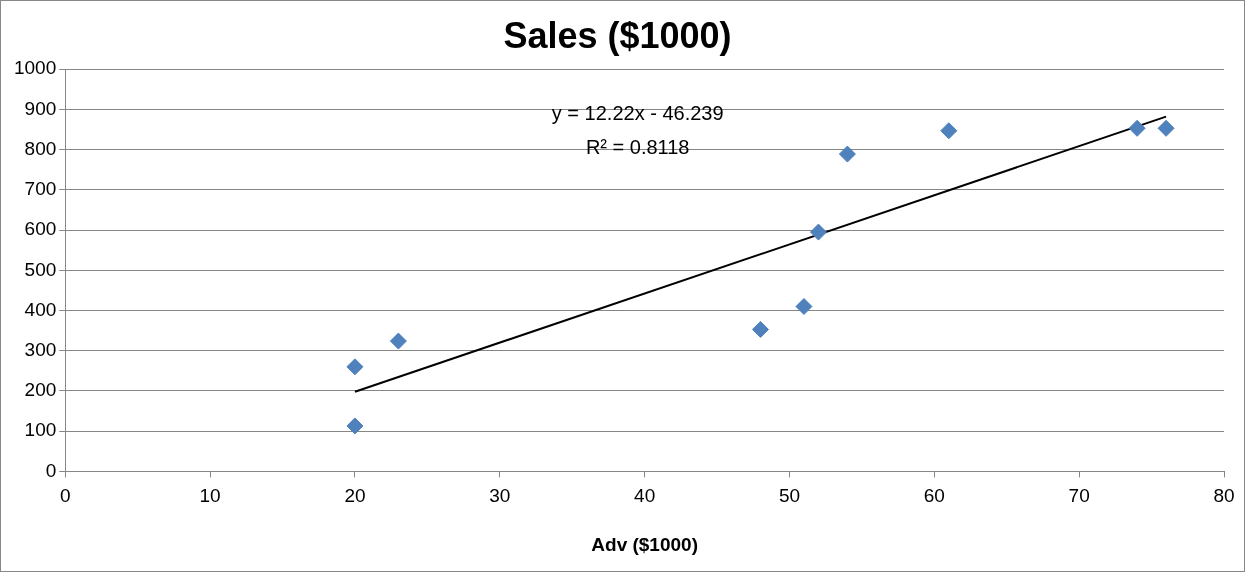 Image resolution: width=1253 pixels, height=578 pixels. I want to click on x-tick-label: 0, so click(65, 496).